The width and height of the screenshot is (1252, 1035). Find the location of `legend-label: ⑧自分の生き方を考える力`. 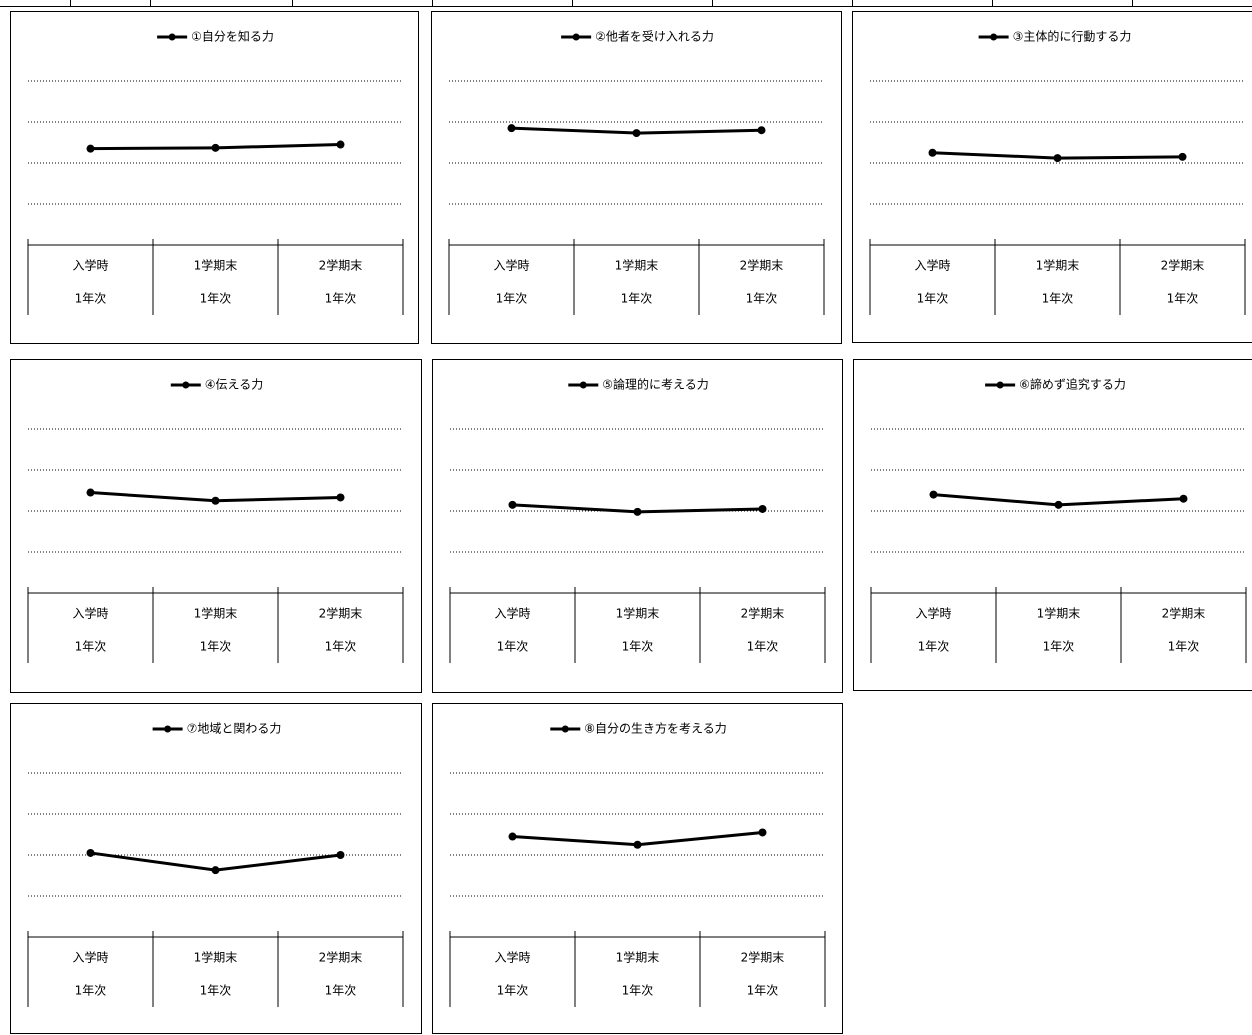

legend-label: ⑧自分の生き方を考える力 is located at coordinates (655, 728).